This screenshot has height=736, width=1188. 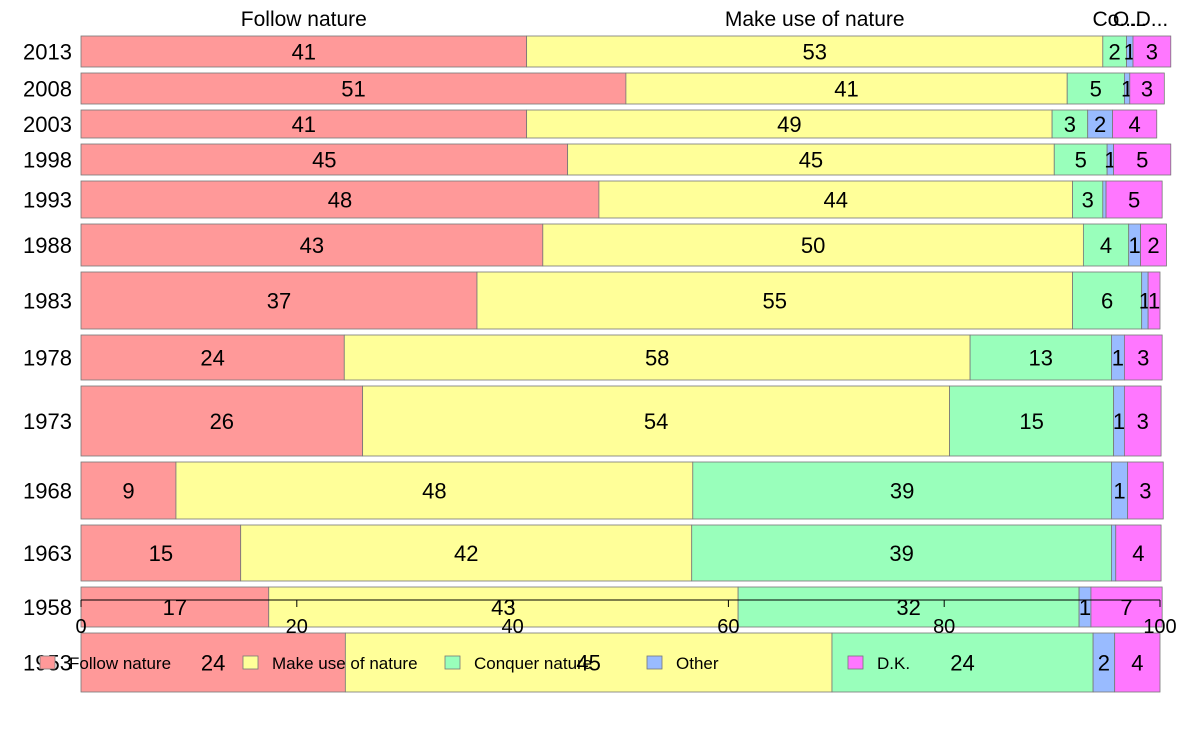 I want to click on bar-value-label: 6, so click(x=1107, y=301).